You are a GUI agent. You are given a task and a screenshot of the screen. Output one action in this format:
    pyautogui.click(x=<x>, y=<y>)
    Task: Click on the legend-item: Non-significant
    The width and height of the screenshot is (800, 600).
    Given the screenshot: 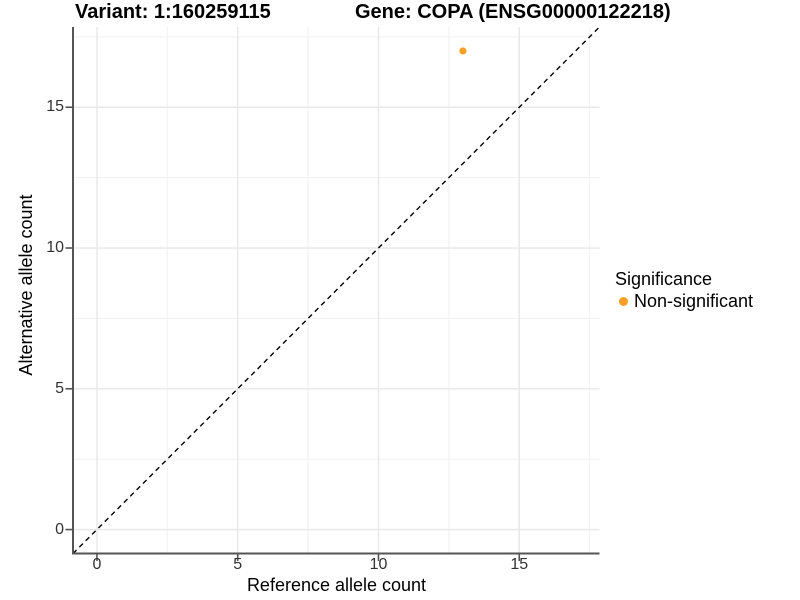 What is the action you would take?
    pyautogui.click(x=707, y=301)
    